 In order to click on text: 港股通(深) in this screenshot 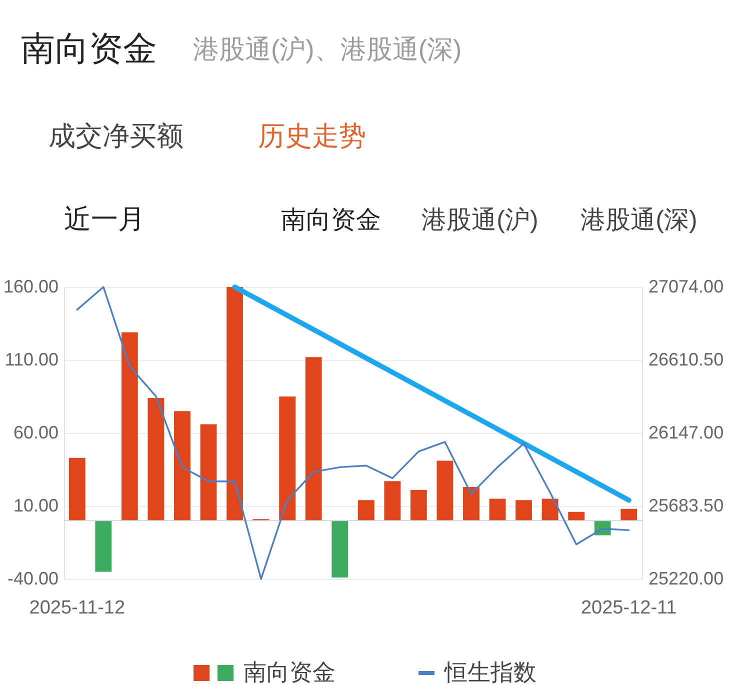, I will do `click(639, 220)`.